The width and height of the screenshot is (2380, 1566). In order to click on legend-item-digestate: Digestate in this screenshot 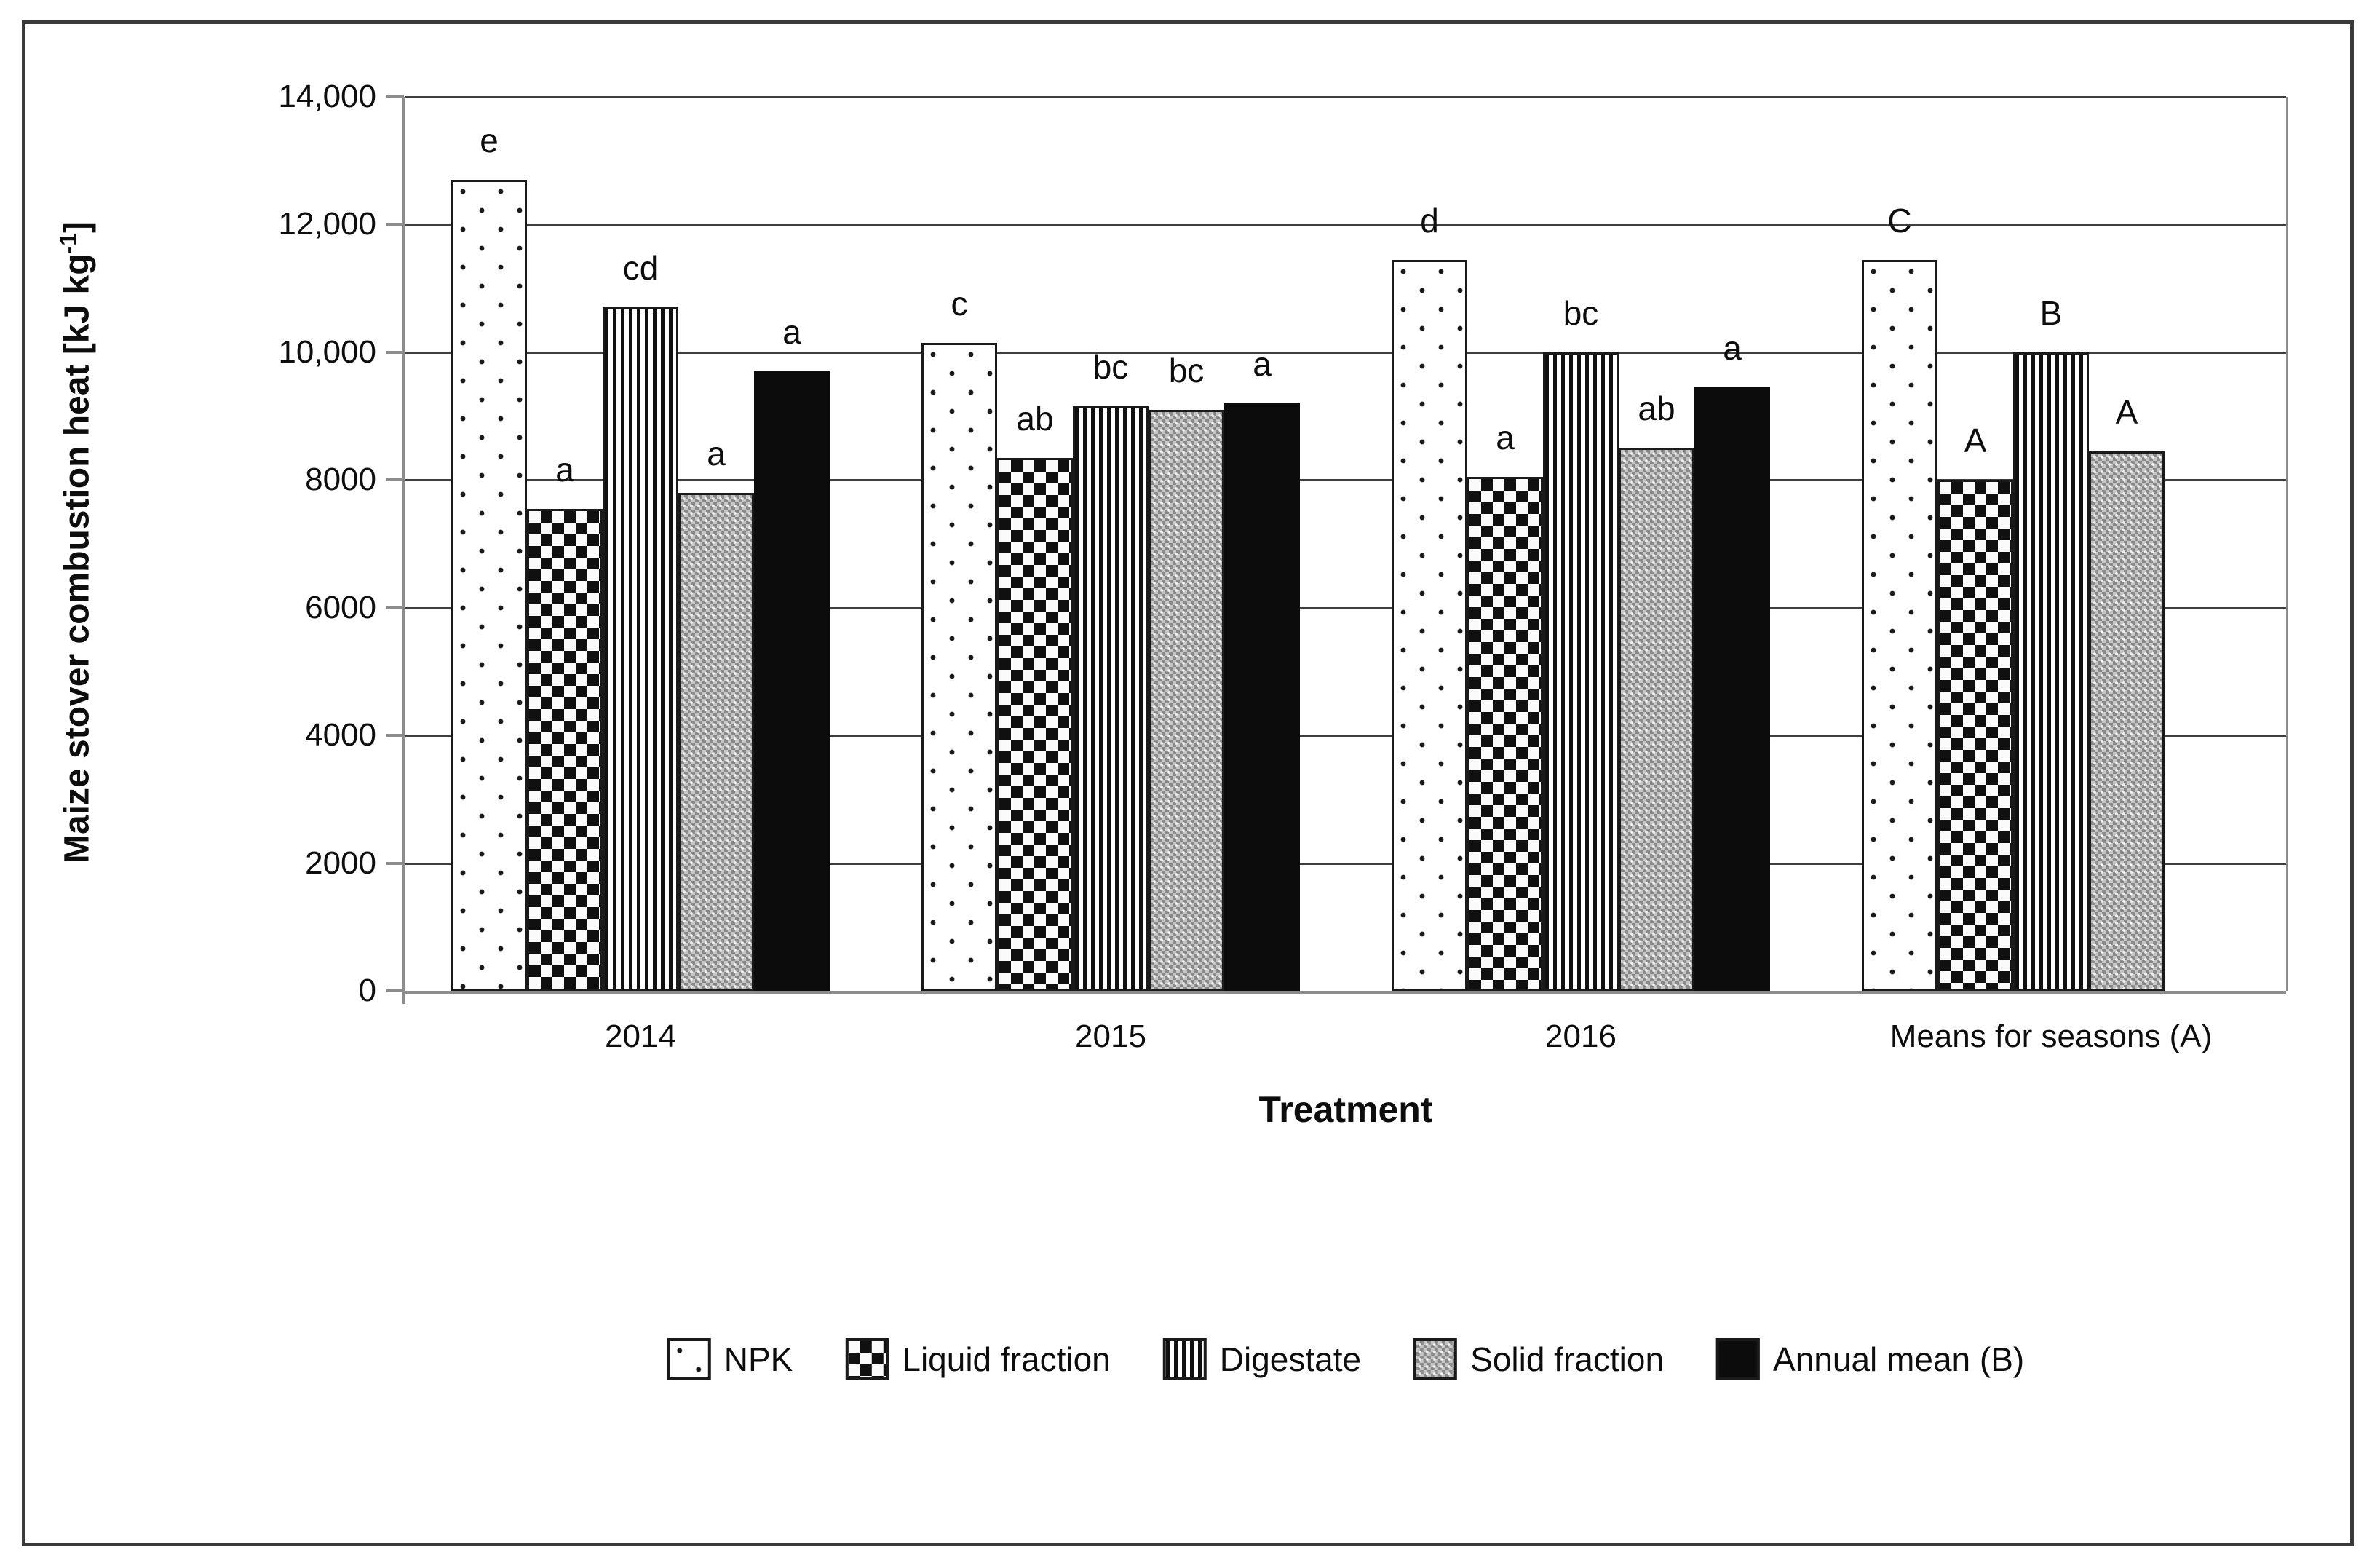, I will do `click(1262, 1359)`.